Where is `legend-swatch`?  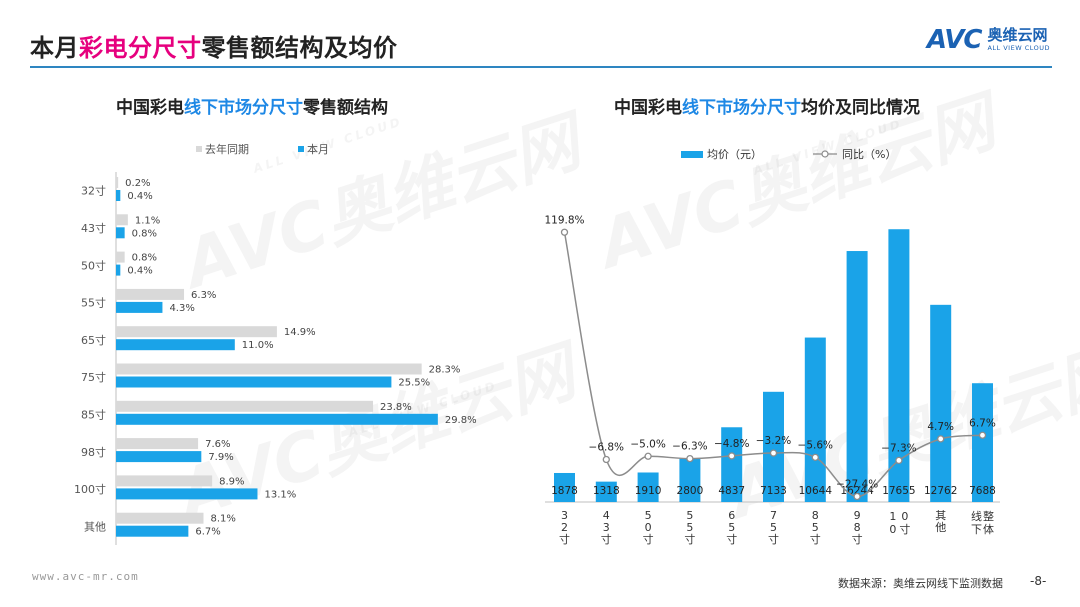
legend-swatch is located at coordinates (301, 149).